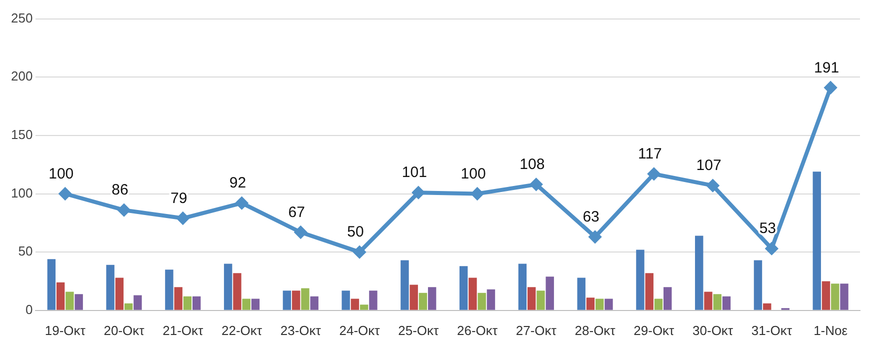 This screenshot has height=350, width=880. What do you see at coordinates (477, 330) in the screenshot?
I see `x-tick-label: 26-Οκτ` at bounding box center [477, 330].